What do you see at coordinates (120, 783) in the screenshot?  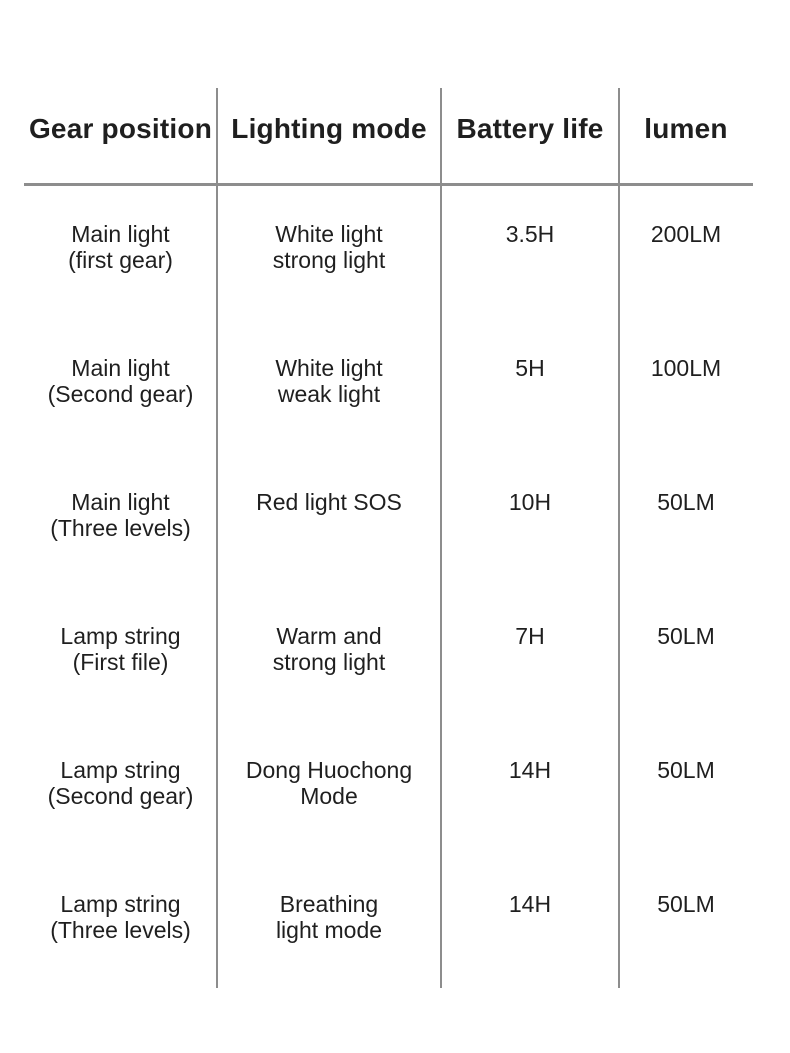 I see `cell-gear-position: Lamp string (Second gear)` at bounding box center [120, 783].